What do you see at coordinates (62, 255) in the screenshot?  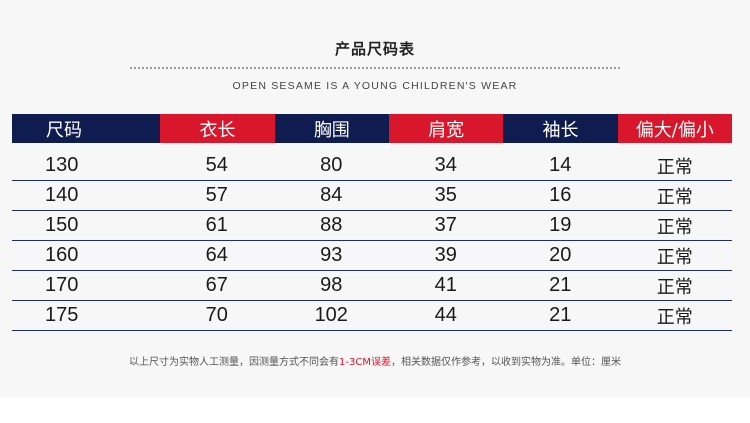 I see `cell-size: 160` at bounding box center [62, 255].